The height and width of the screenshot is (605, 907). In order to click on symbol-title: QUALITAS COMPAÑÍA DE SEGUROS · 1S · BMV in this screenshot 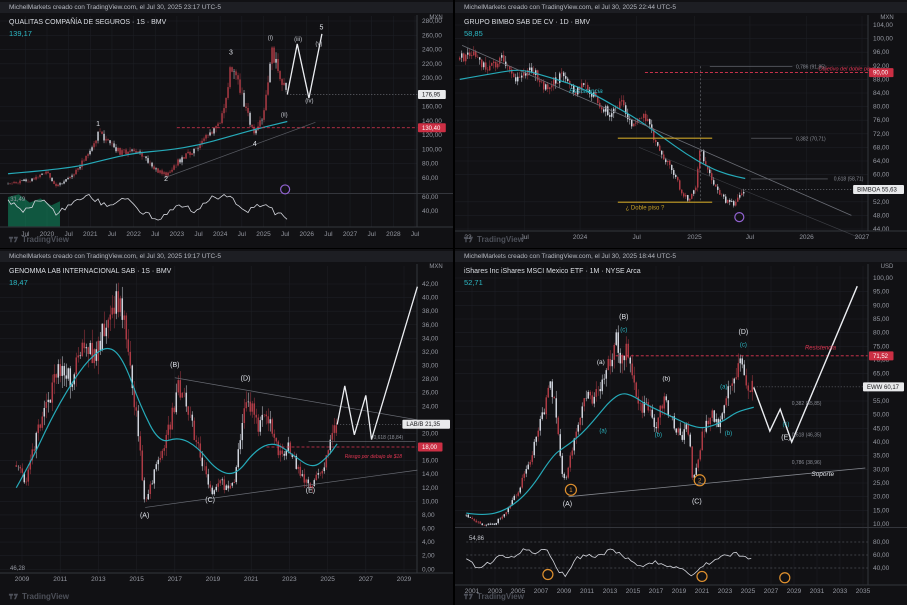, I will do `click(88, 22)`.